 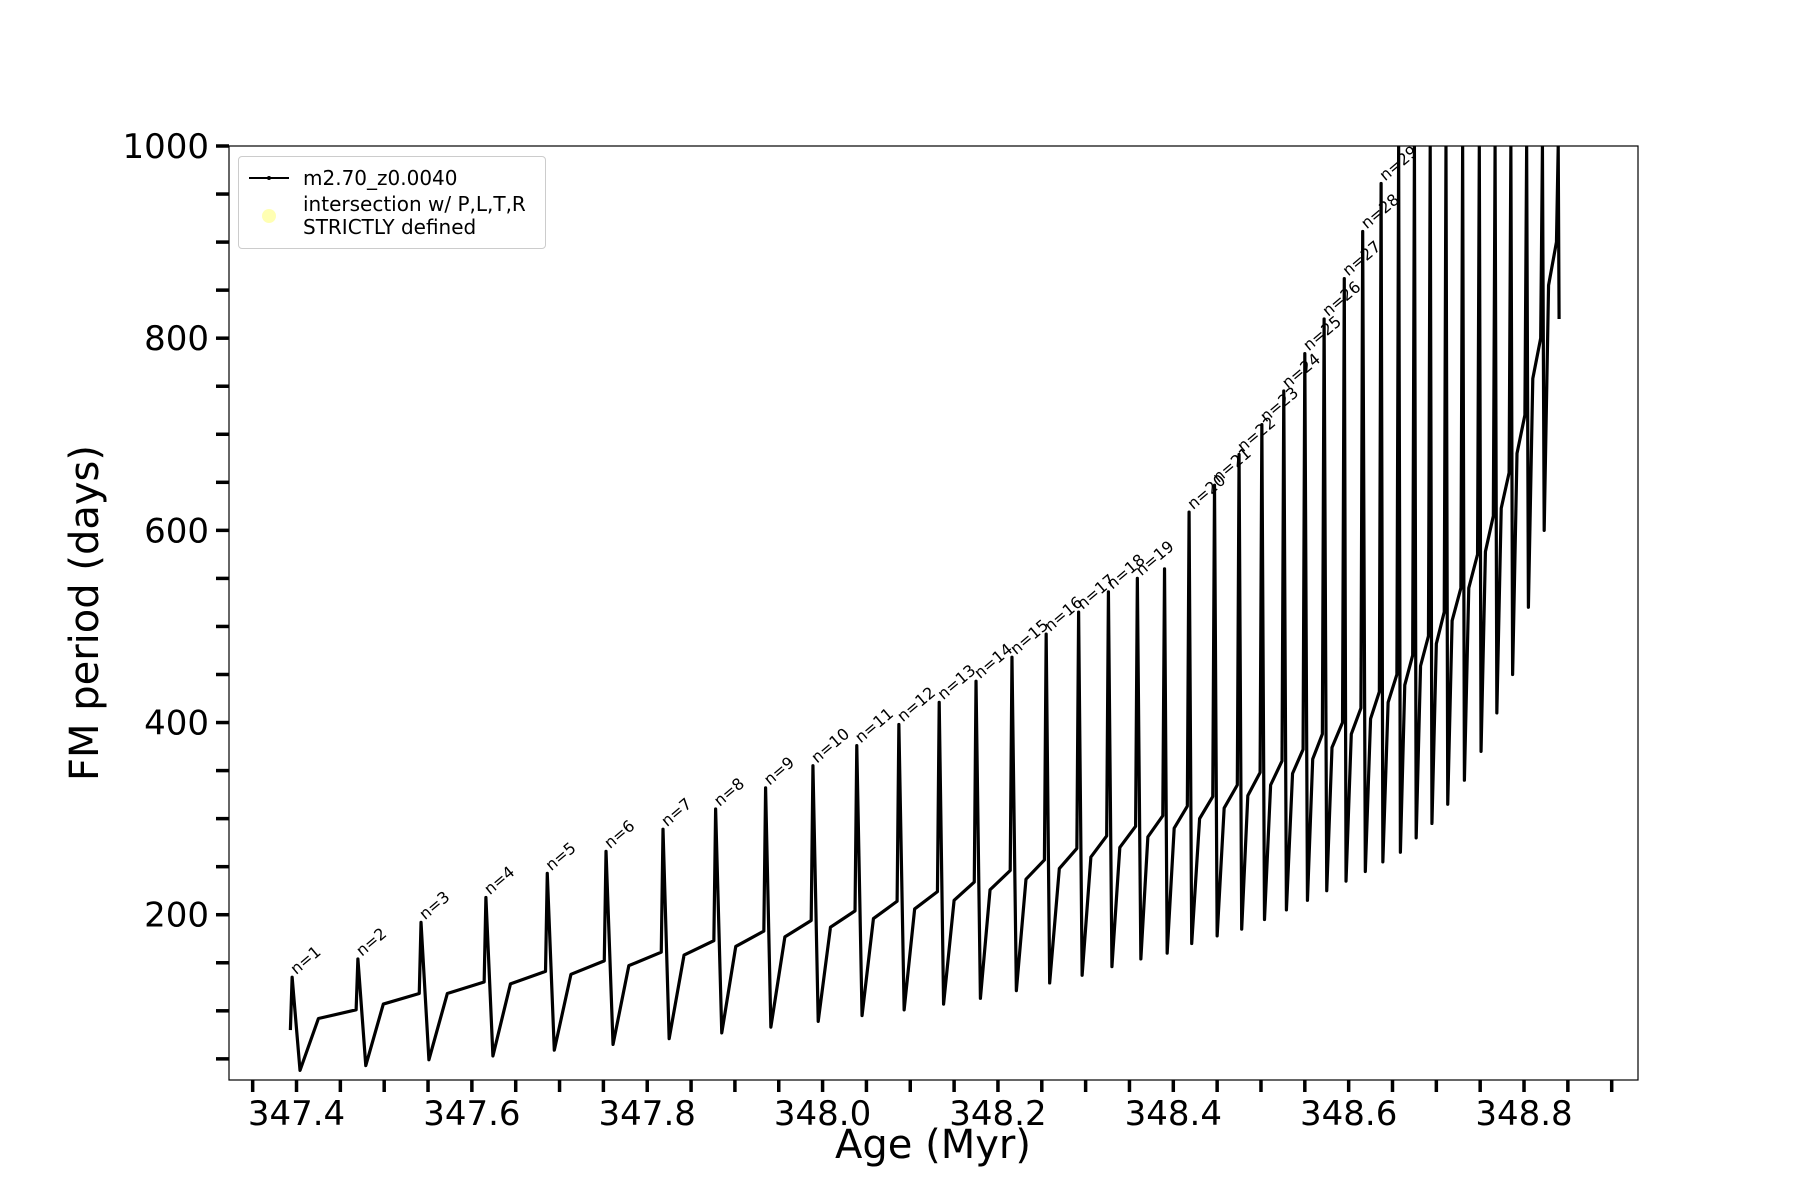 I want to click on x-tick-label: 348.8, so click(x=1523, y=1114).